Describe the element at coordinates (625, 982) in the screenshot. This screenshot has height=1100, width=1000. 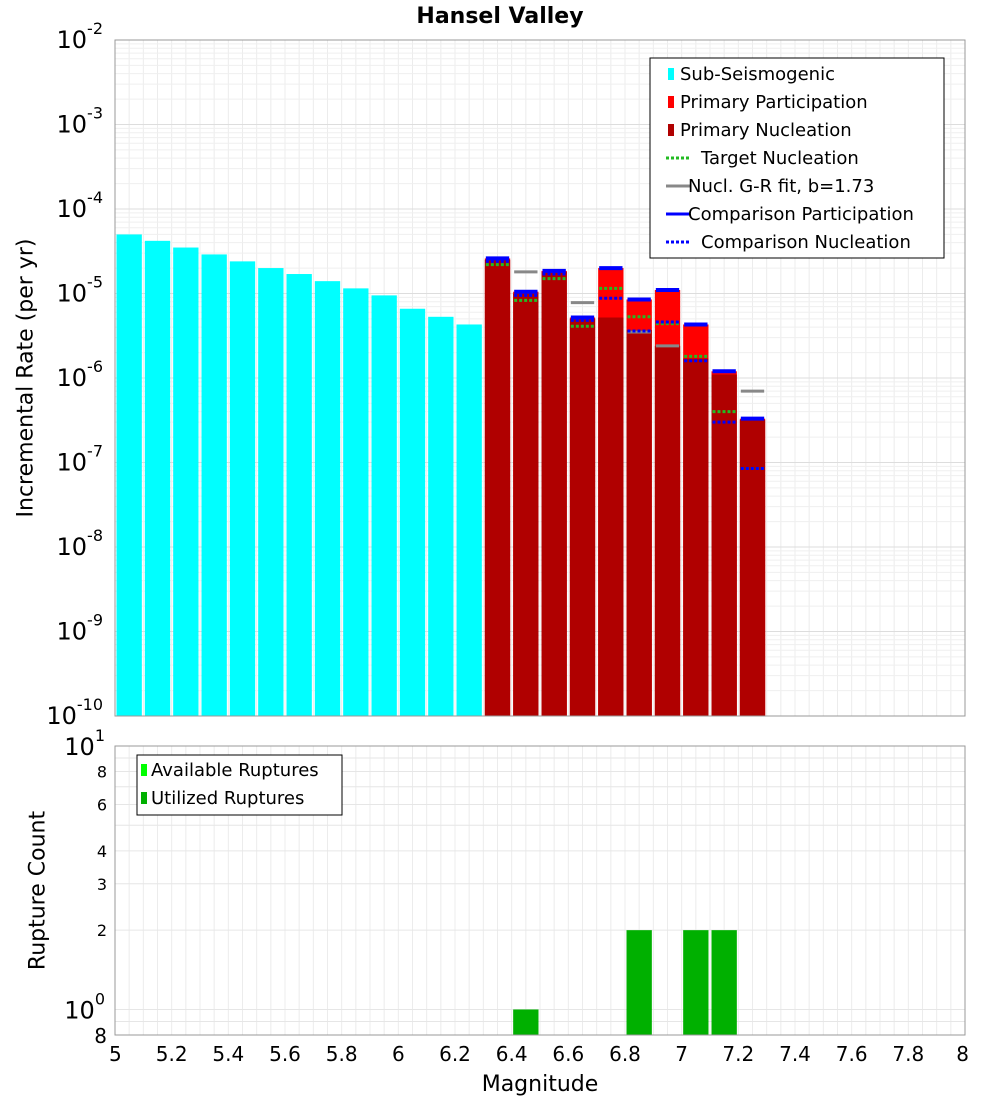
I see `bottom-bars` at that location.